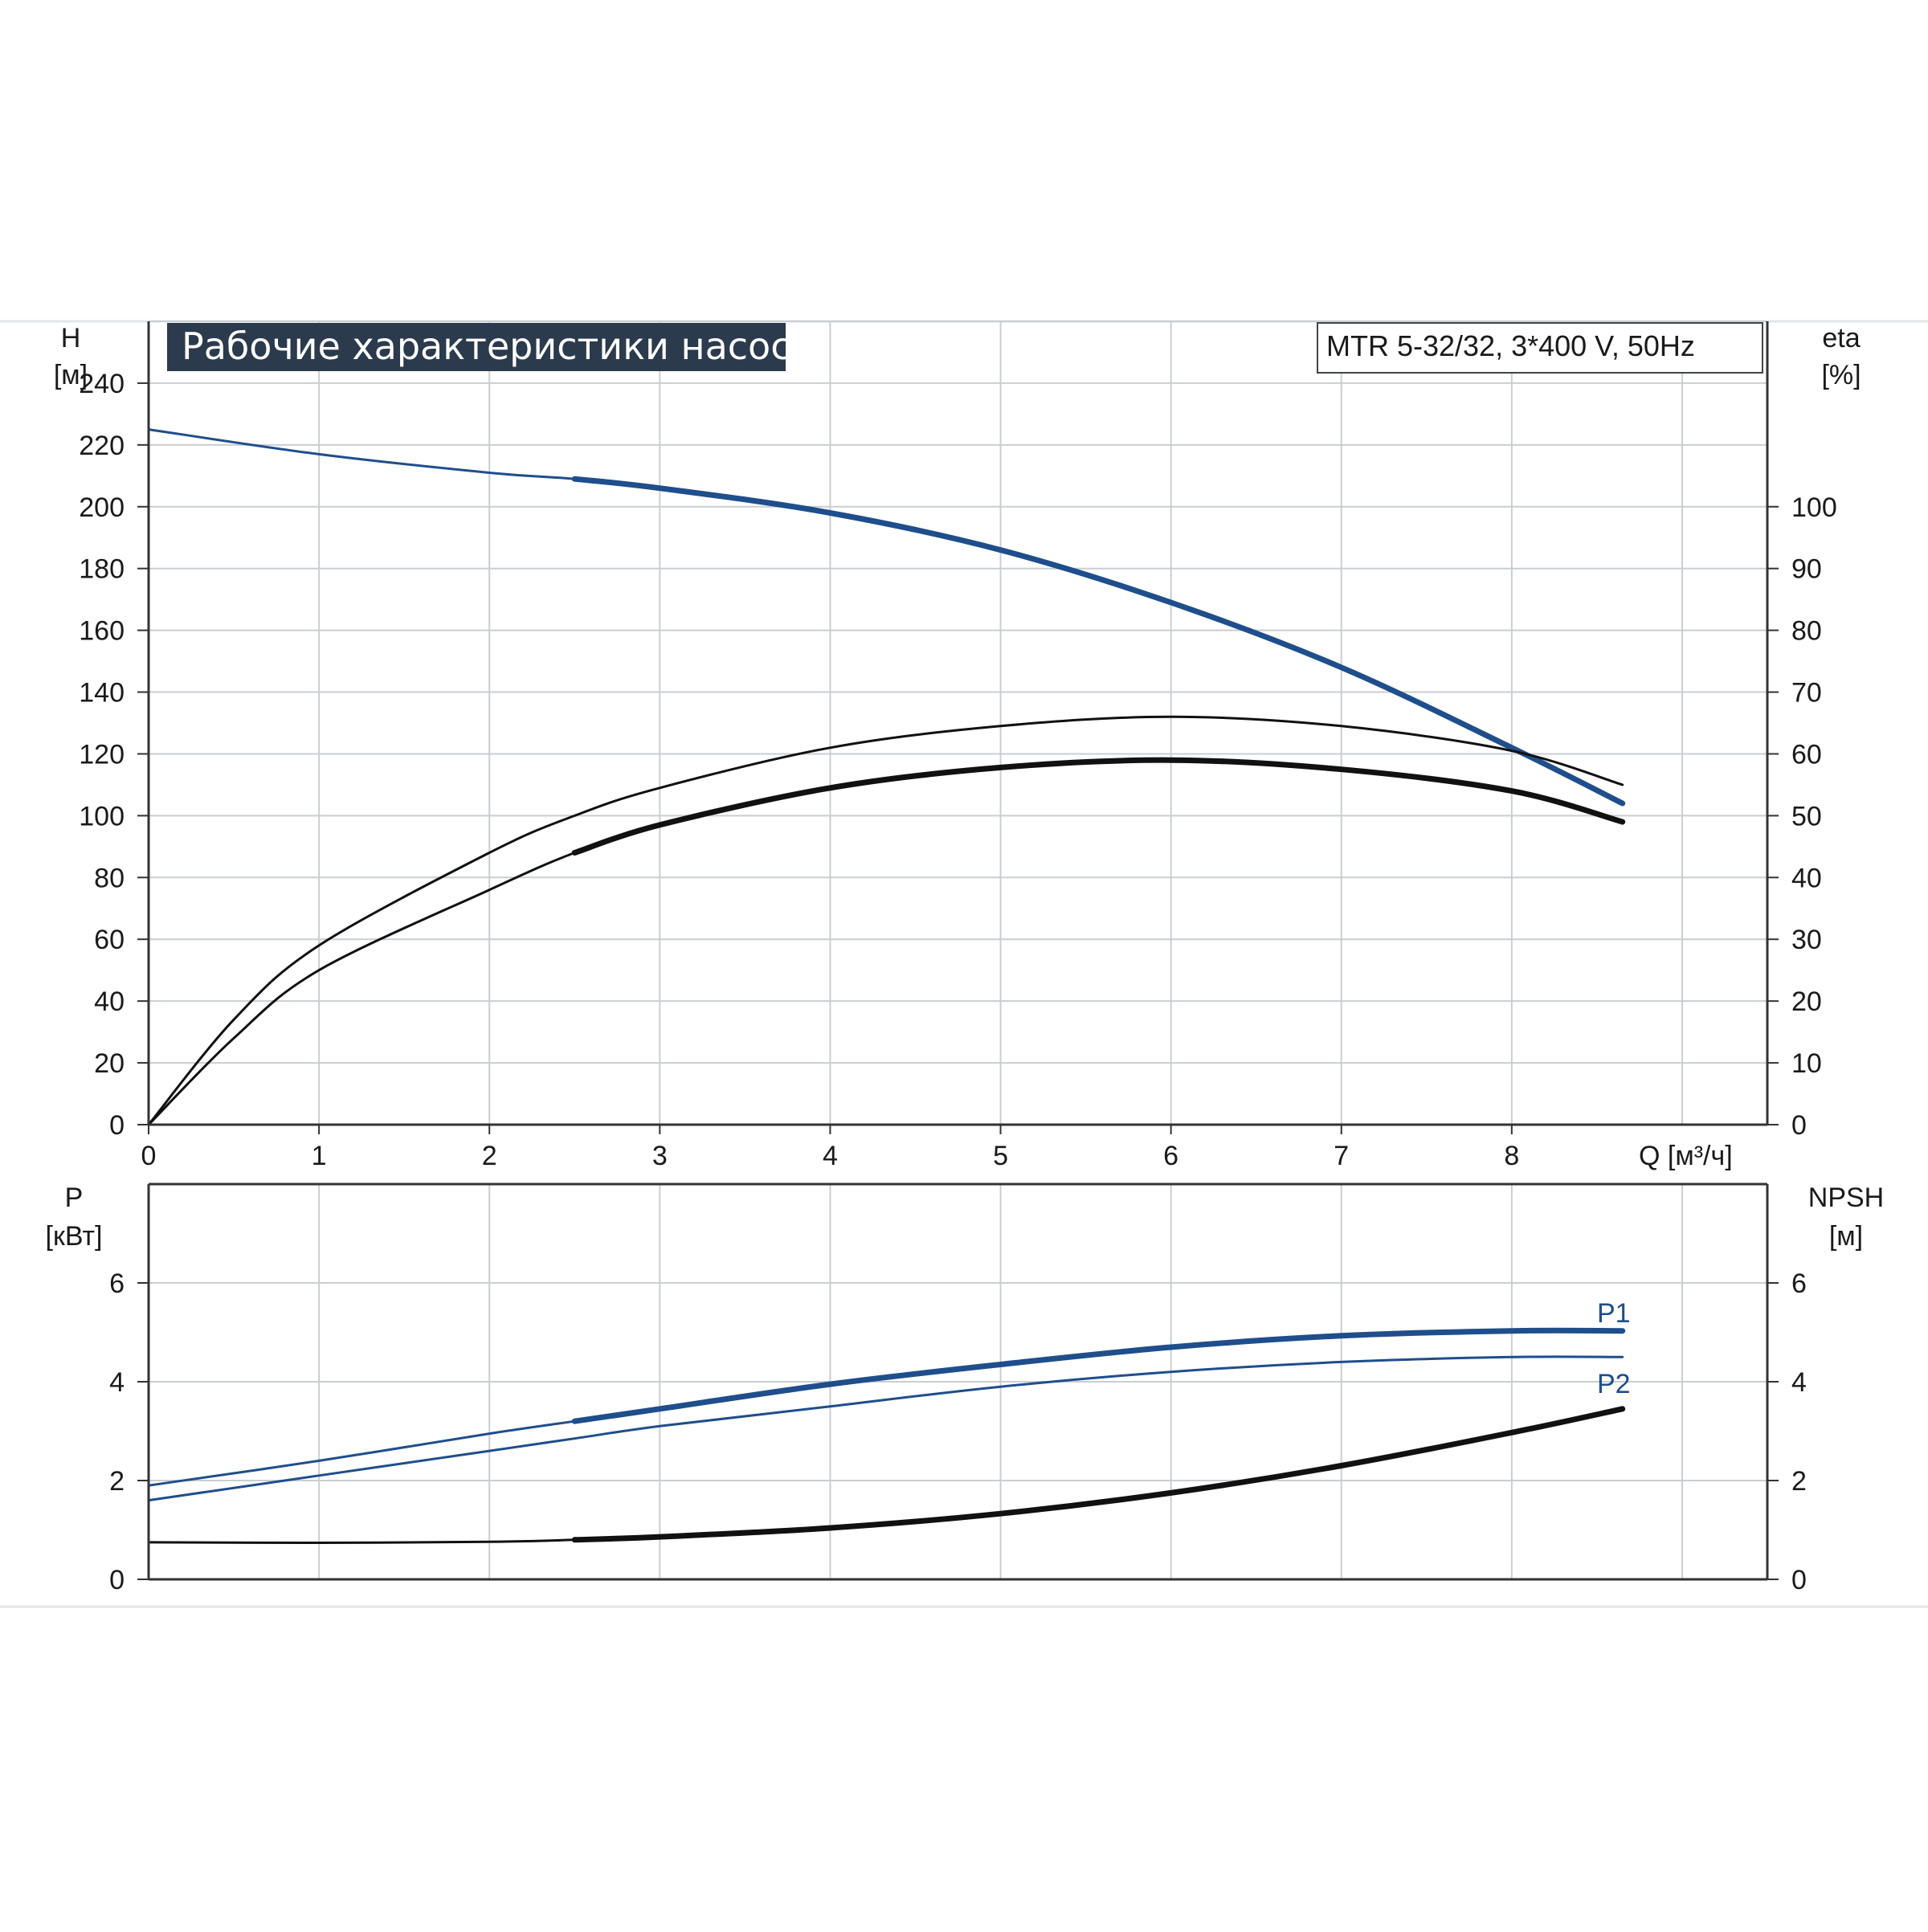  I want to click on bottom-chart-series, so click(886, 1436).